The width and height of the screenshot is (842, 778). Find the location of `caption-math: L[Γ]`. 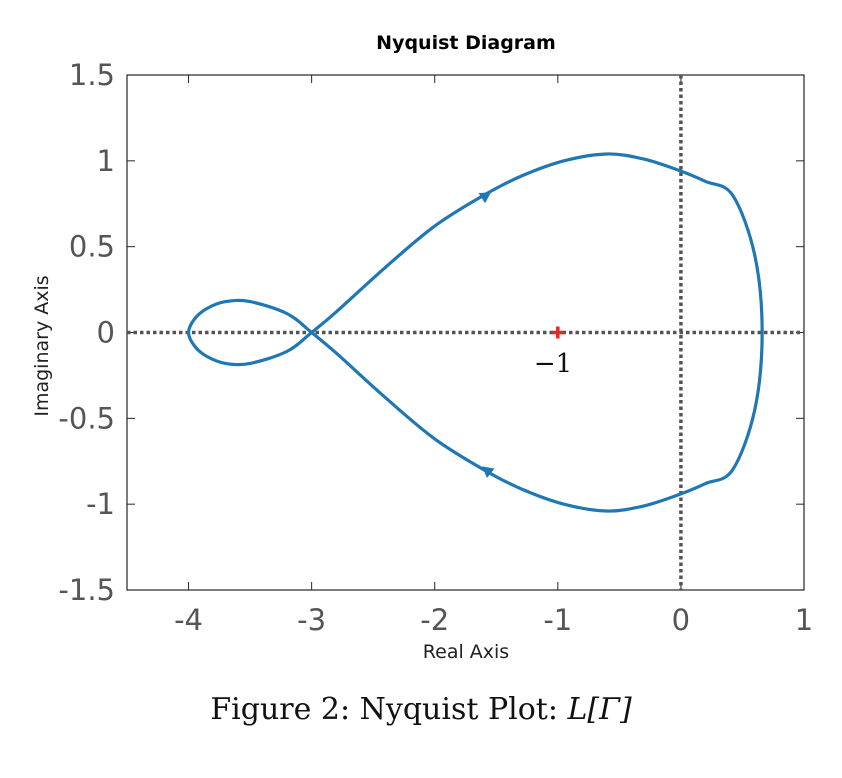

caption-math: L[Γ] is located at coordinates (599, 709).